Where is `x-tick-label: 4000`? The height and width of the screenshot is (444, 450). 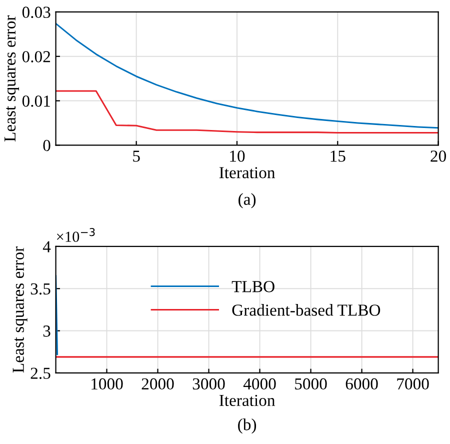 x-tick-label: 4000 is located at coordinates (259, 384).